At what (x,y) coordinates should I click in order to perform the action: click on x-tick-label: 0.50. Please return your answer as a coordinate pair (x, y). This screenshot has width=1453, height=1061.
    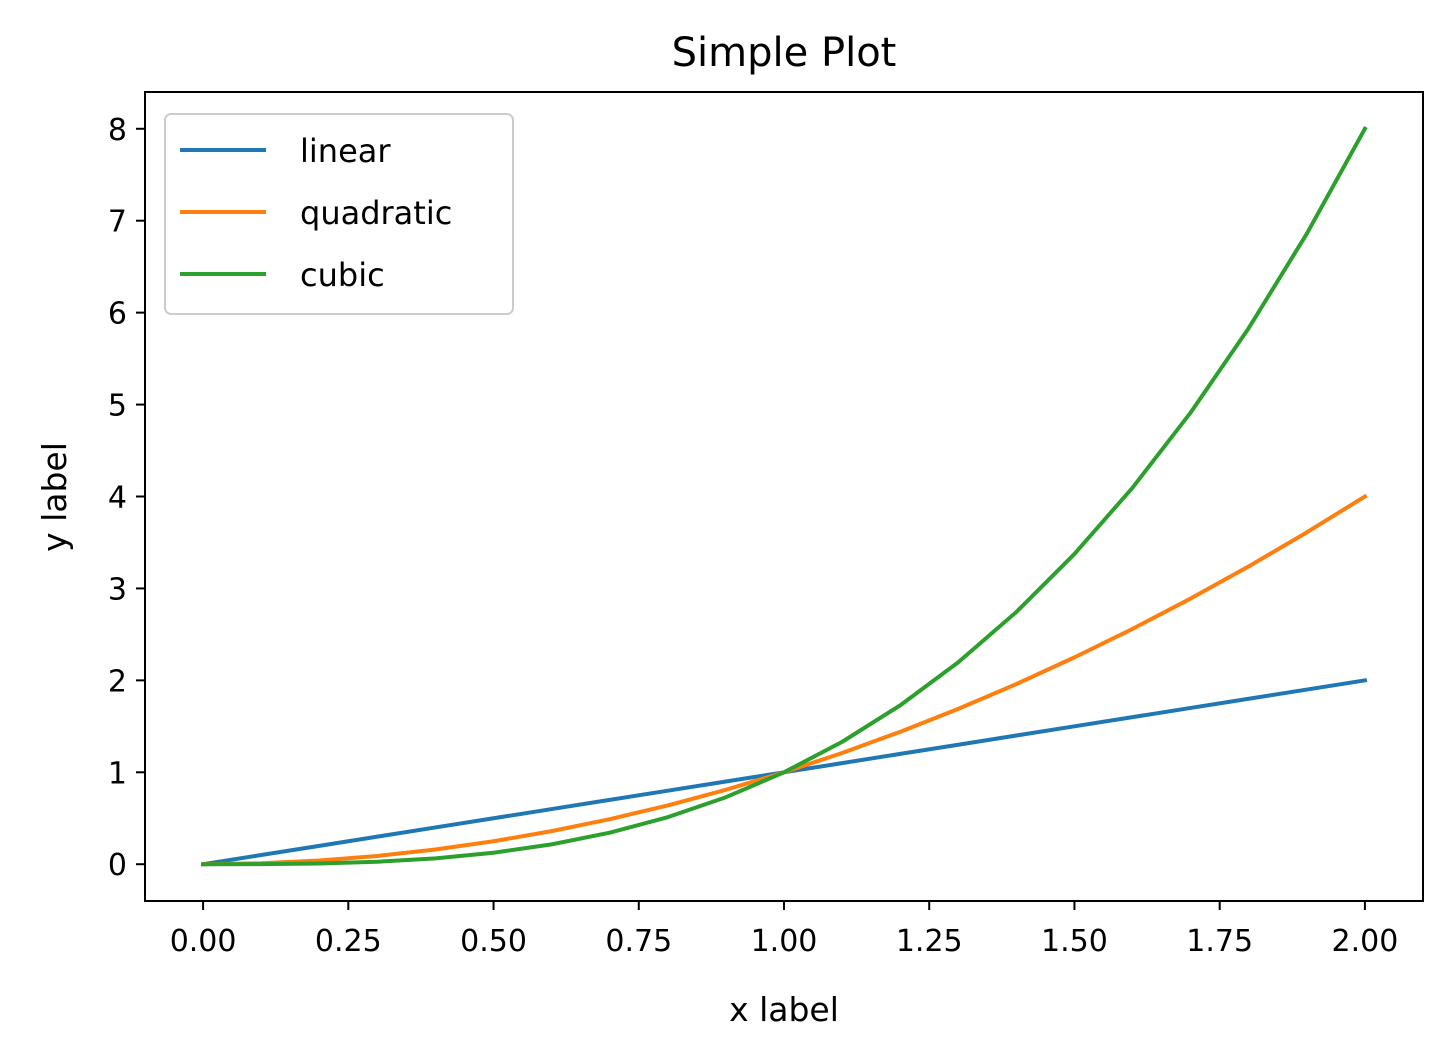
    Looking at the image, I should click on (493, 941).